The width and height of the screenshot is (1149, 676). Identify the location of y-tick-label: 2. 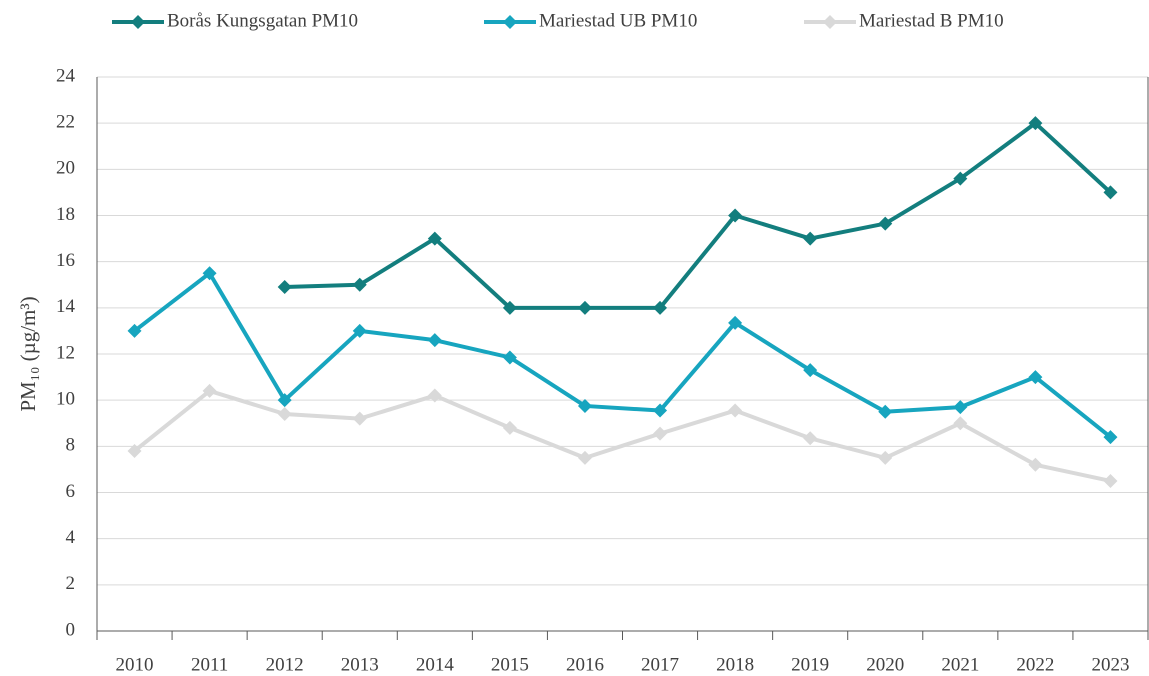
(71, 583).